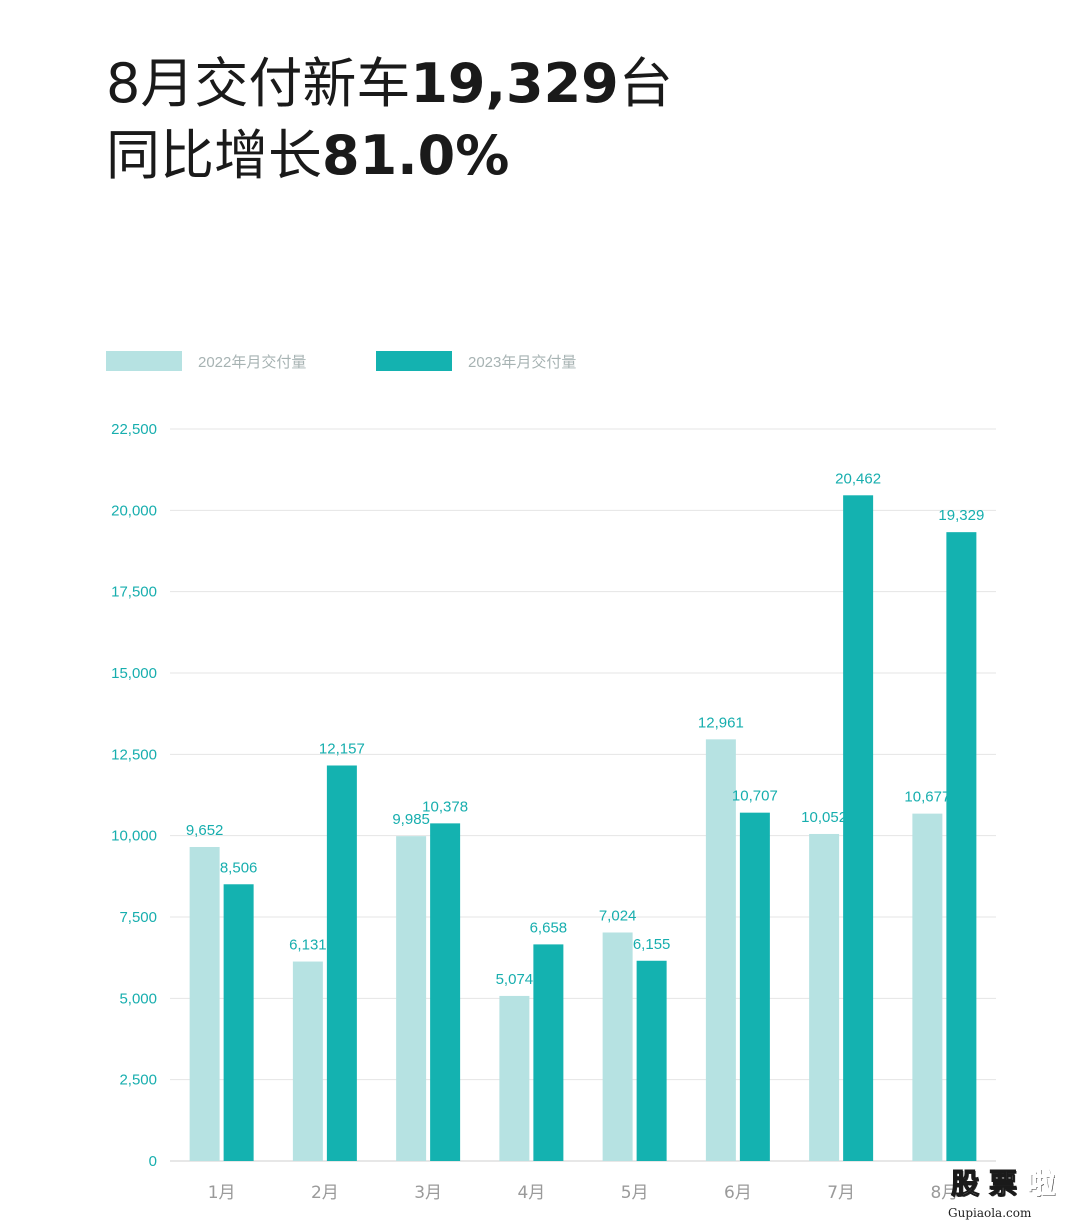  Describe the element at coordinates (1040, 1184) in the screenshot. I see `watermark-char: 啦` at that location.